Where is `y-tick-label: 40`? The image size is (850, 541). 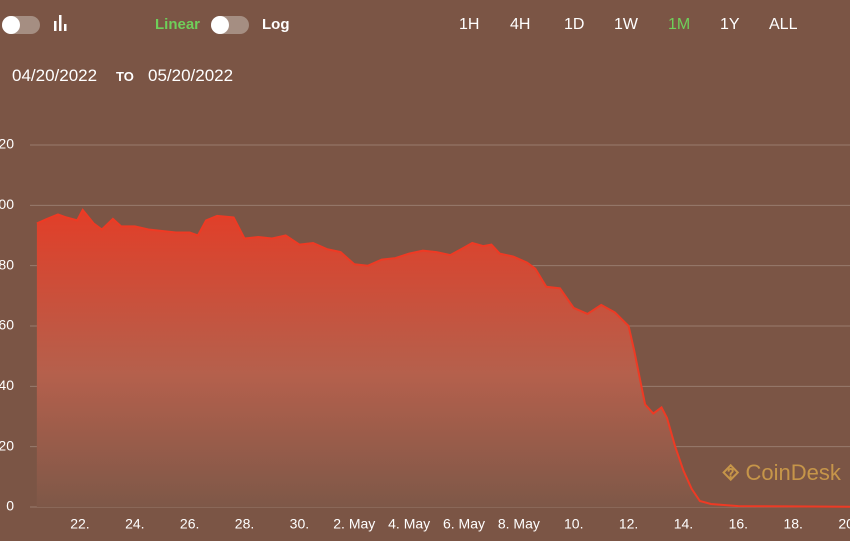 y-tick-label: 40 is located at coordinates (7, 385).